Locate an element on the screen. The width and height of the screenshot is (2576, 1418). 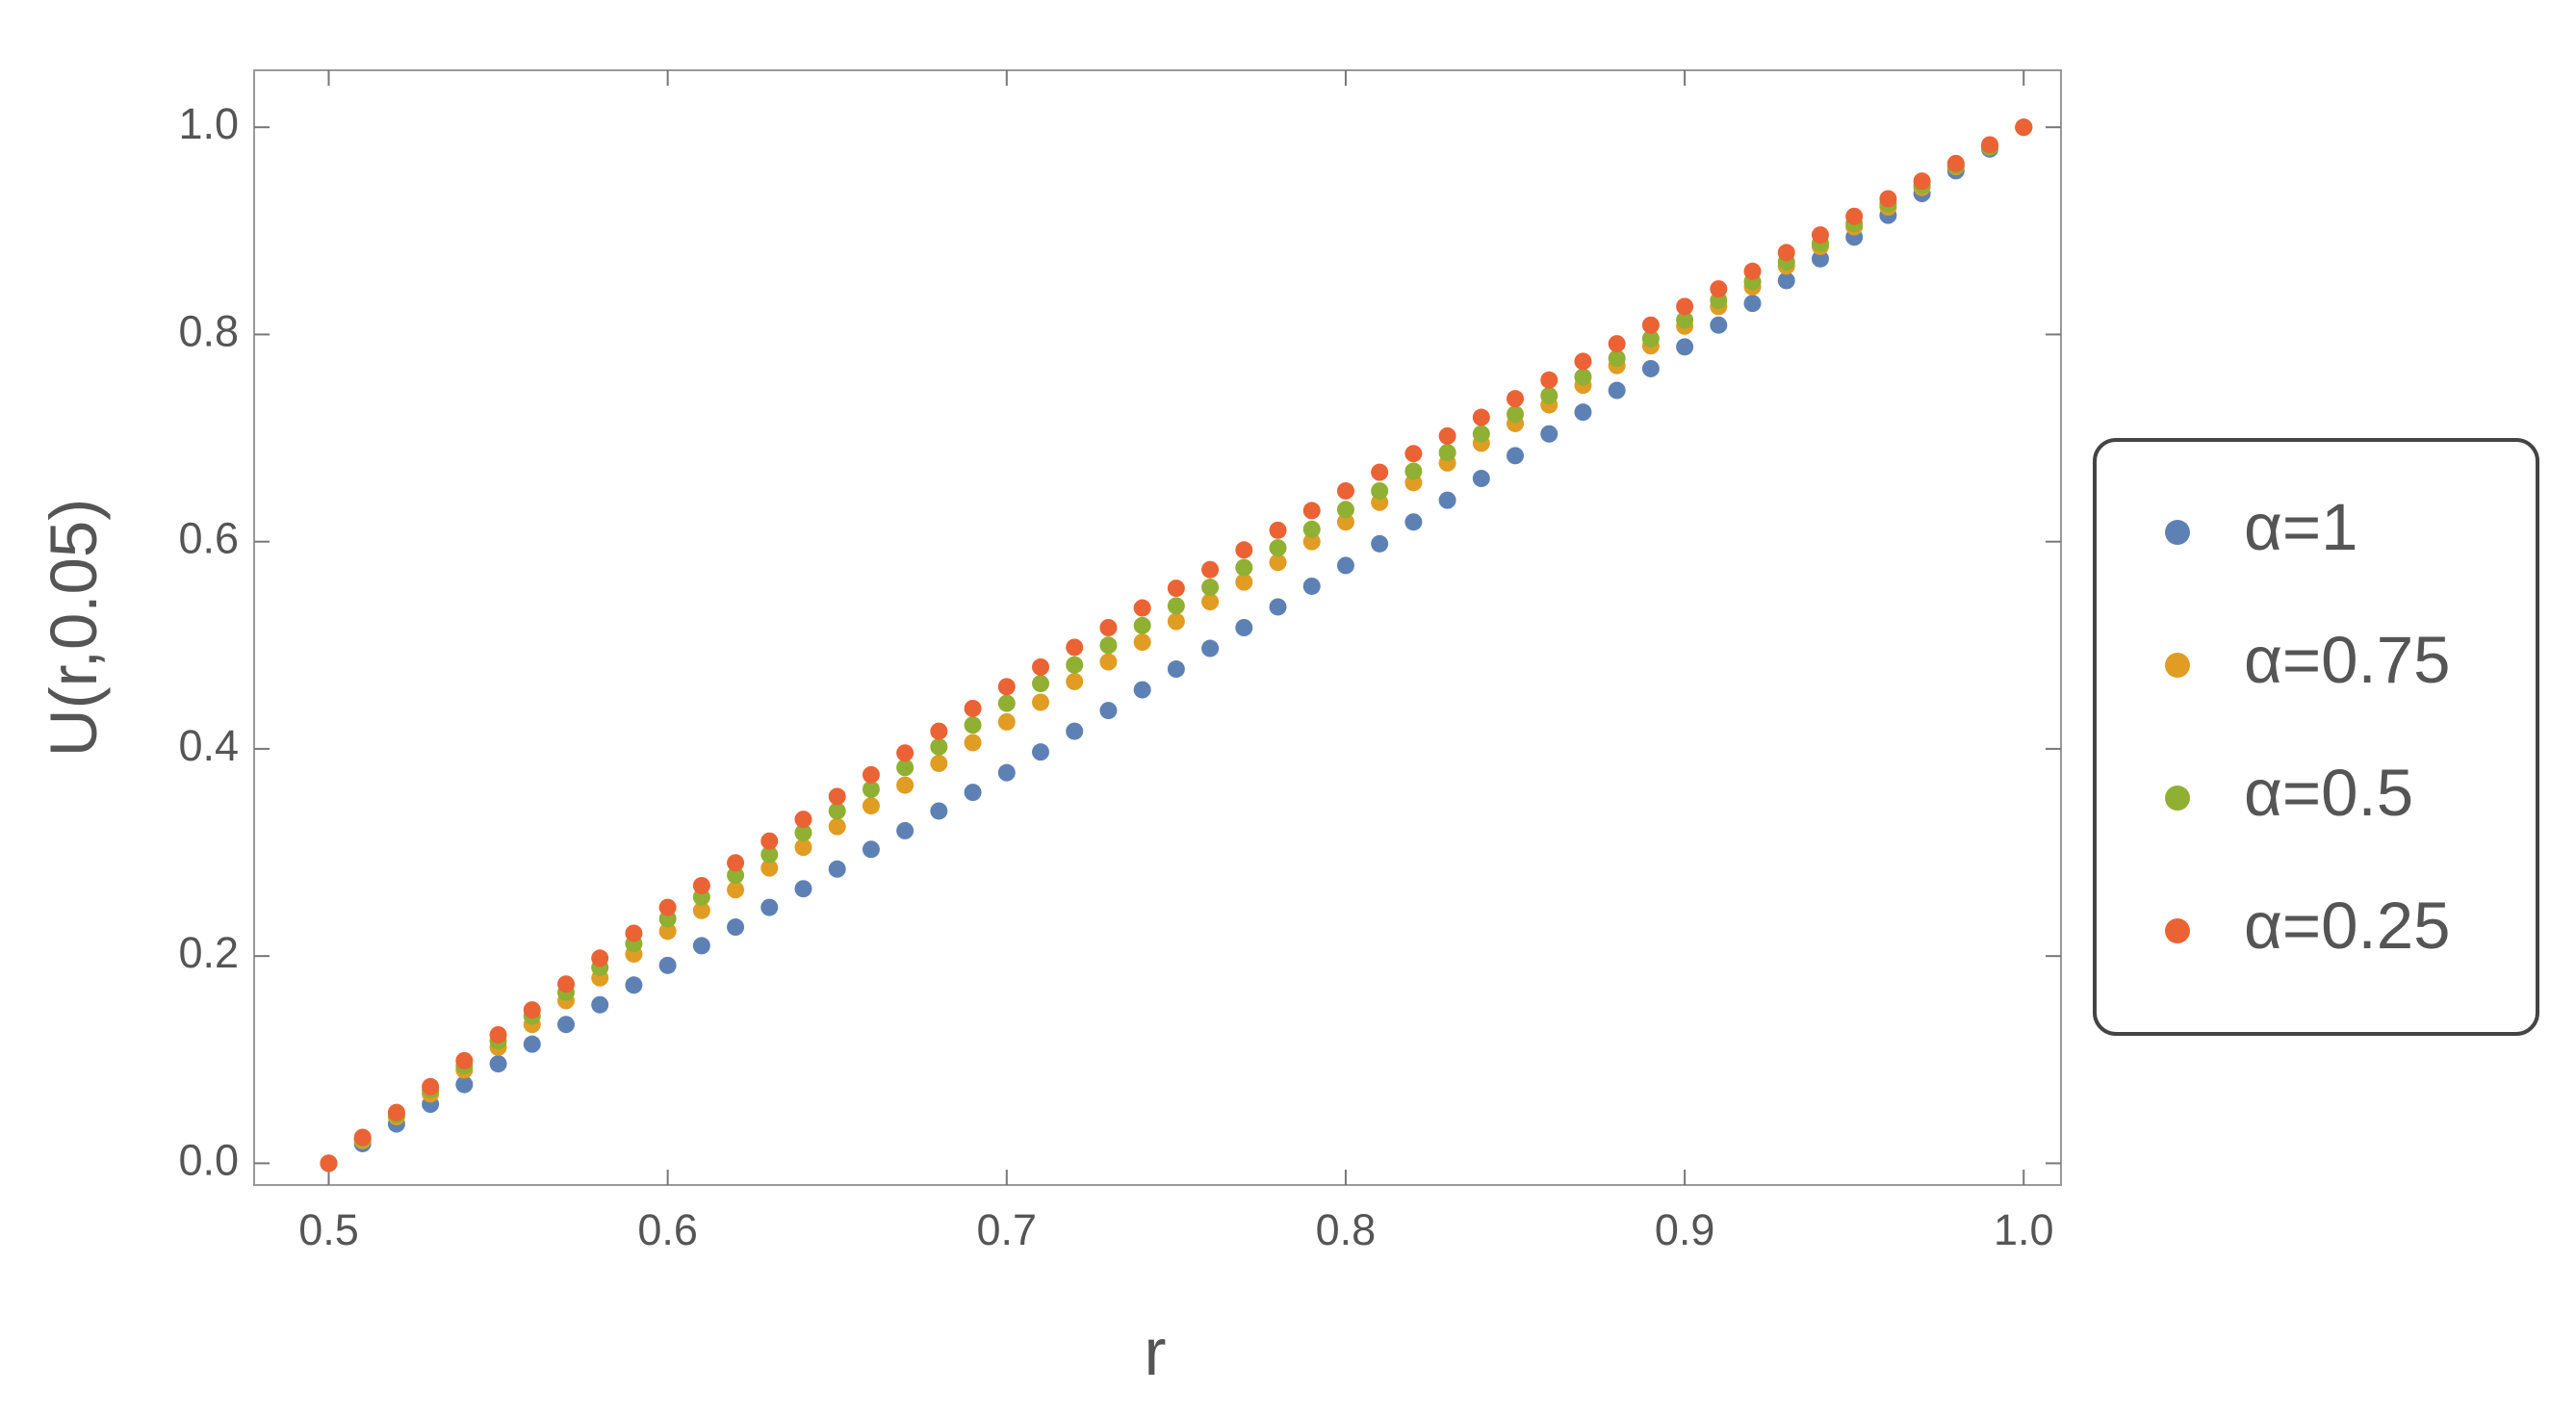
y-tick-label: 0.6 is located at coordinates (209, 538).